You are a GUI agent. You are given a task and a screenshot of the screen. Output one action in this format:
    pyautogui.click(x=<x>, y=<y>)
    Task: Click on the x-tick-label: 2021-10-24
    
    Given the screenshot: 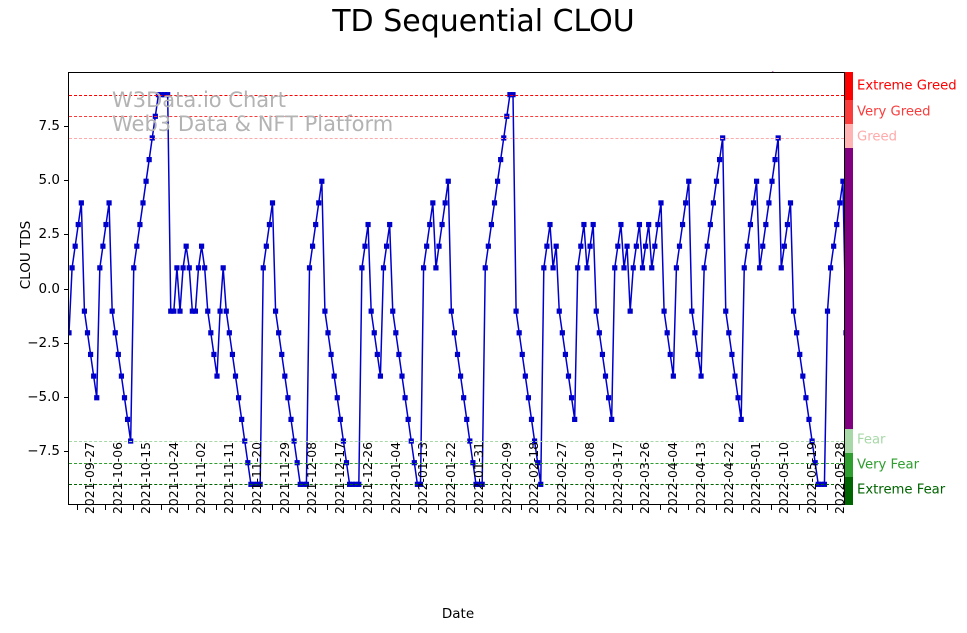 What is the action you would take?
    pyautogui.click(x=173, y=477)
    